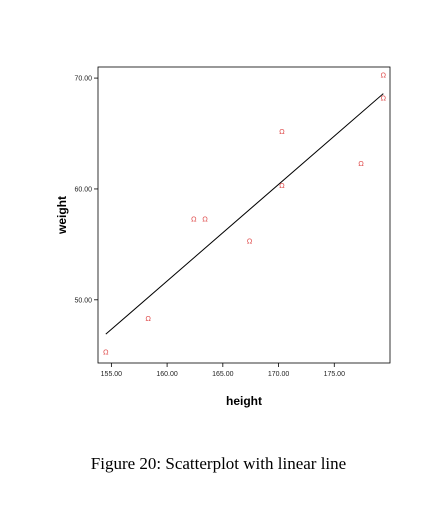 This screenshot has height=505, width=437. What do you see at coordinates (83, 189) in the screenshot?
I see `y-tick-label: 60.00` at bounding box center [83, 189].